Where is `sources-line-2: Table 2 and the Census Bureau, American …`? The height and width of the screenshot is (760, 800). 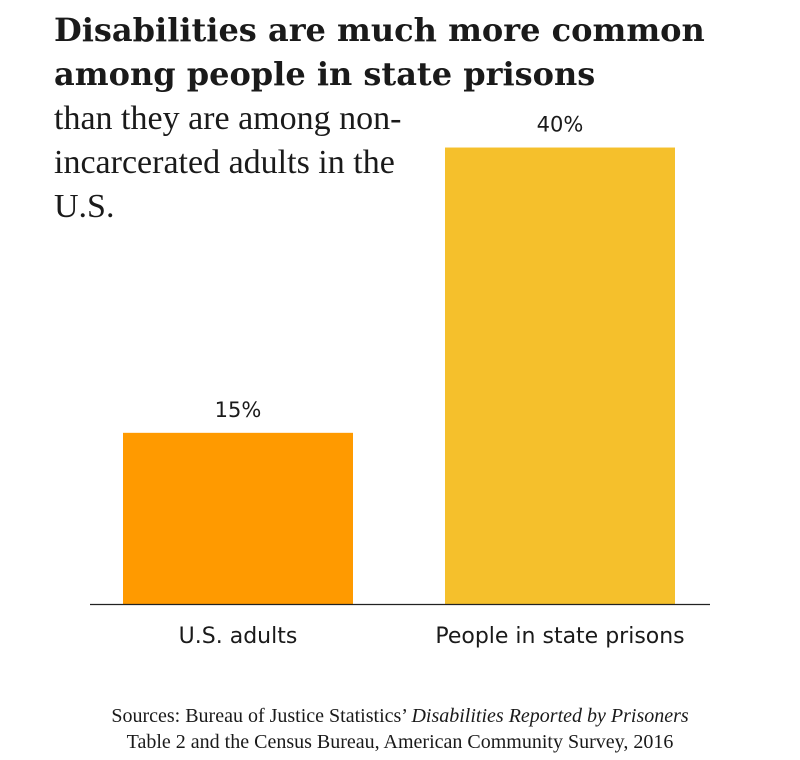 sources-line-2: Table 2 and the Census Bureau, American … is located at coordinates (400, 742).